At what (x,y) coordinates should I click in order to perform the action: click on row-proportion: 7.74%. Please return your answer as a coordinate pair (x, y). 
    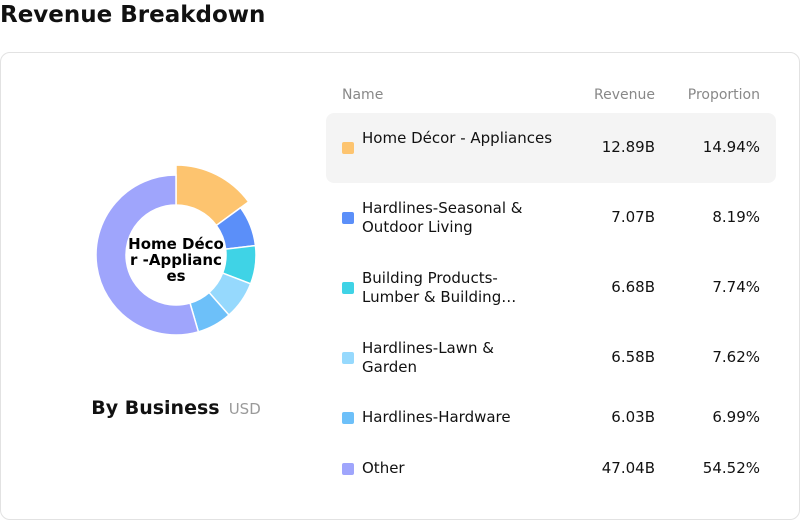
    Looking at the image, I should click on (736, 287).